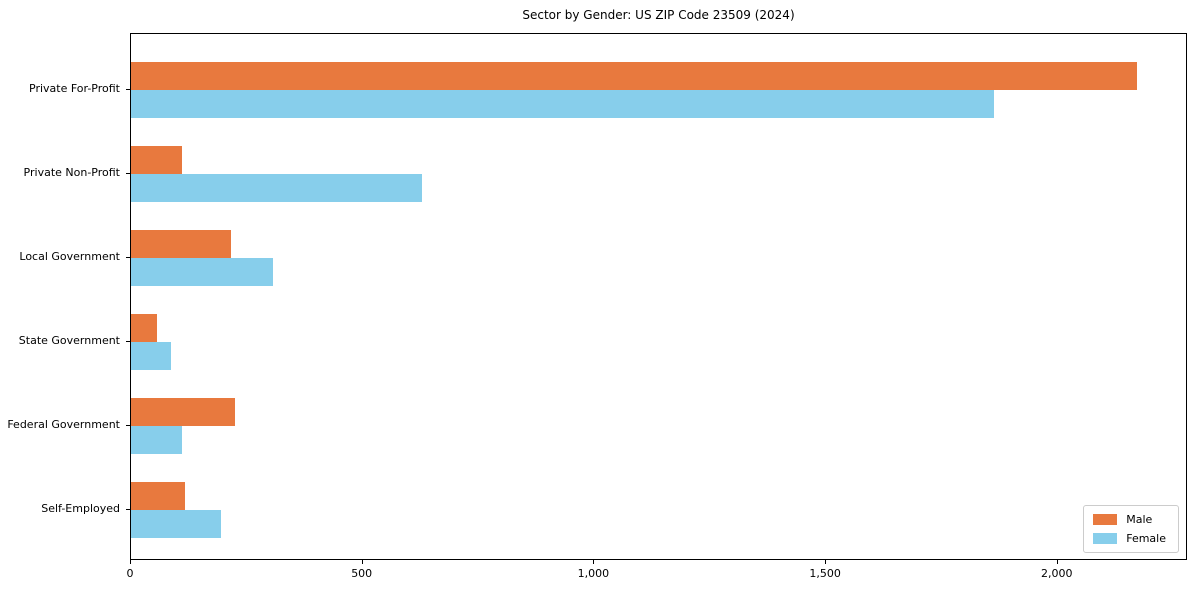 Image resolution: width=1200 pixels, height=600 pixels. What do you see at coordinates (826, 562) in the screenshot?
I see `xtick-mark-1,500` at bounding box center [826, 562].